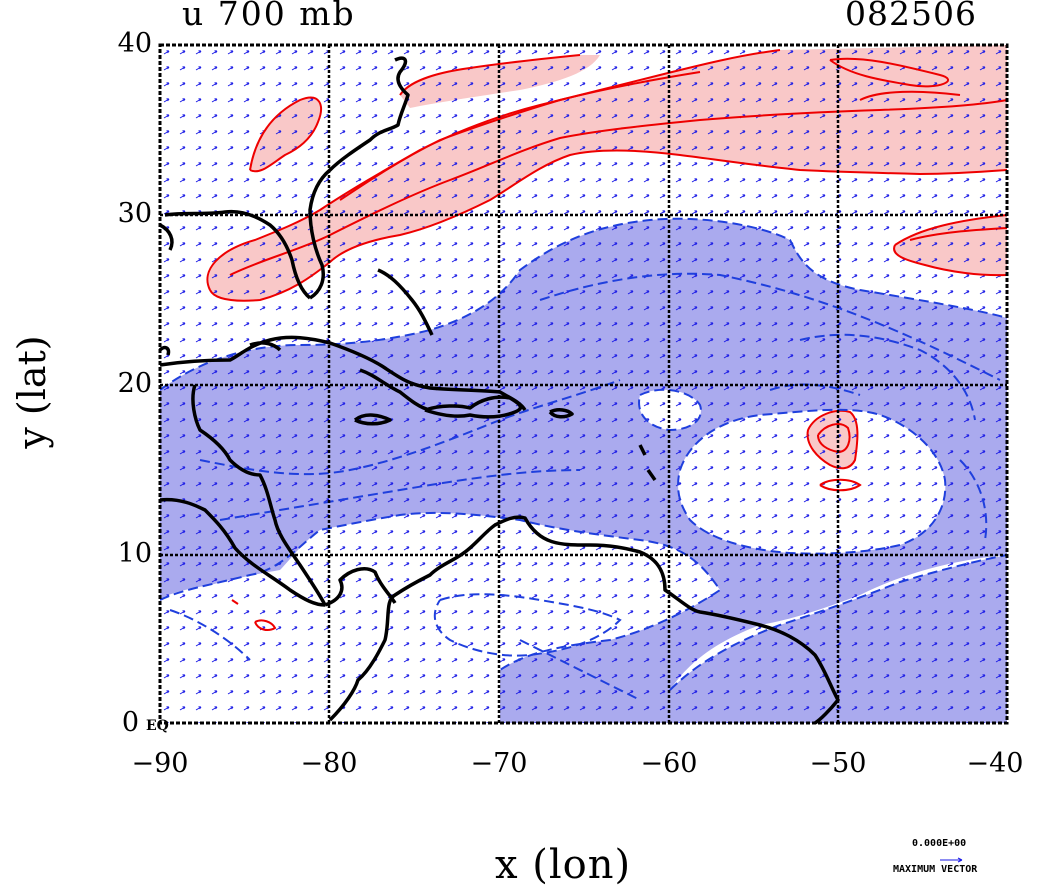 The image size is (1037, 888). I want to click on x-tick-label: −90, so click(160, 763).